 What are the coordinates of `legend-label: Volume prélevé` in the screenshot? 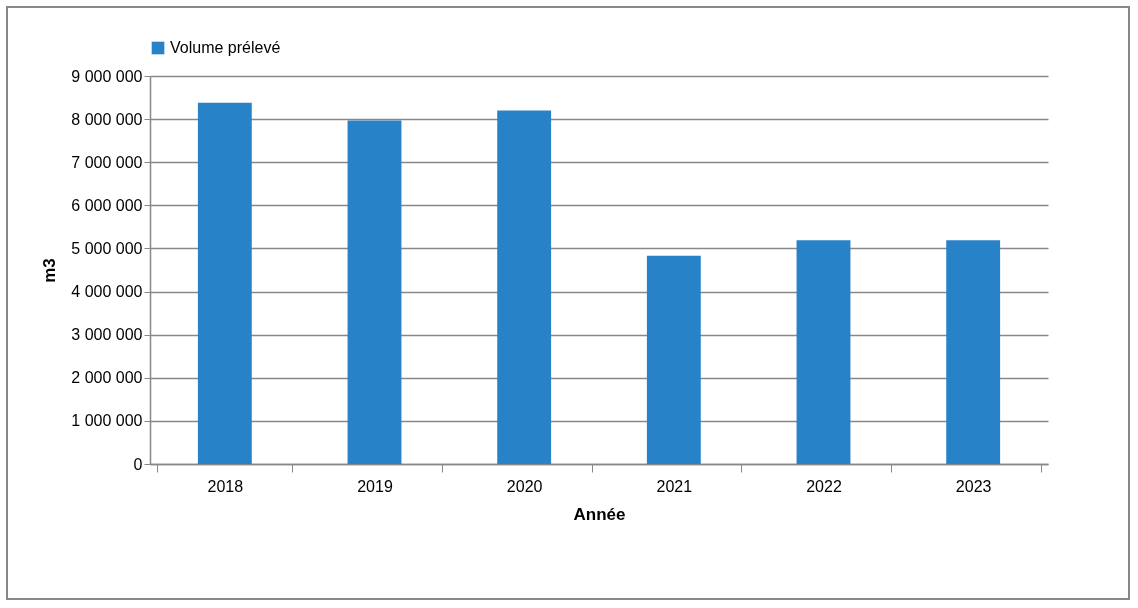 It's located at (225, 47).